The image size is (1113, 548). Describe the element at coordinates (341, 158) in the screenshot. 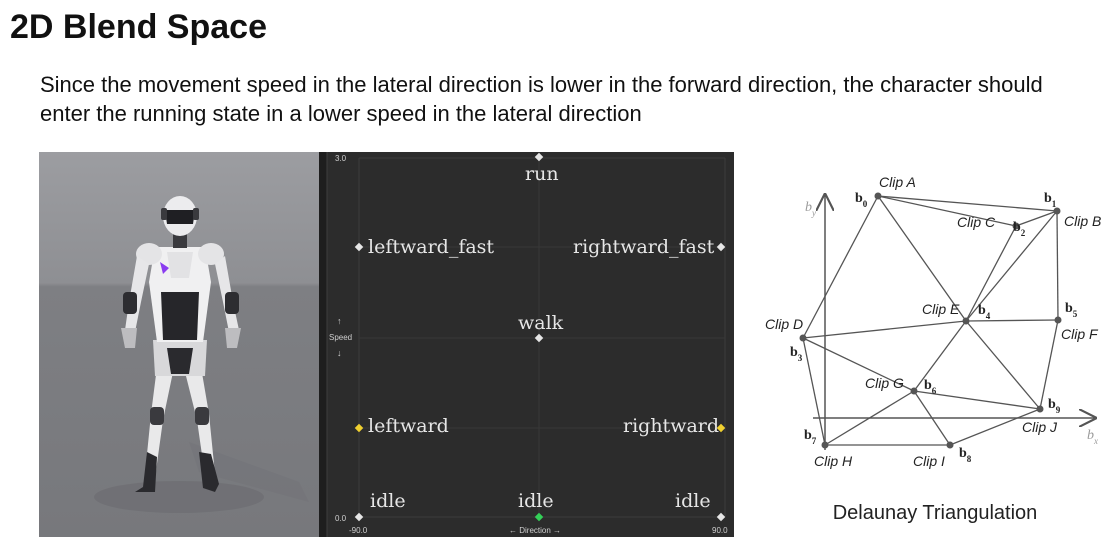

I see `y-max-label: 3.0` at that location.